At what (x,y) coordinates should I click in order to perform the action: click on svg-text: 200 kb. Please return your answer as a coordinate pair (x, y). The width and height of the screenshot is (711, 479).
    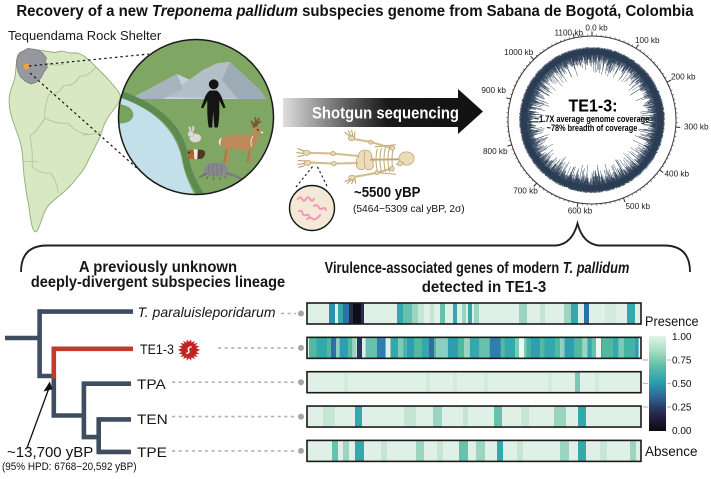
    Looking at the image, I should click on (683, 77).